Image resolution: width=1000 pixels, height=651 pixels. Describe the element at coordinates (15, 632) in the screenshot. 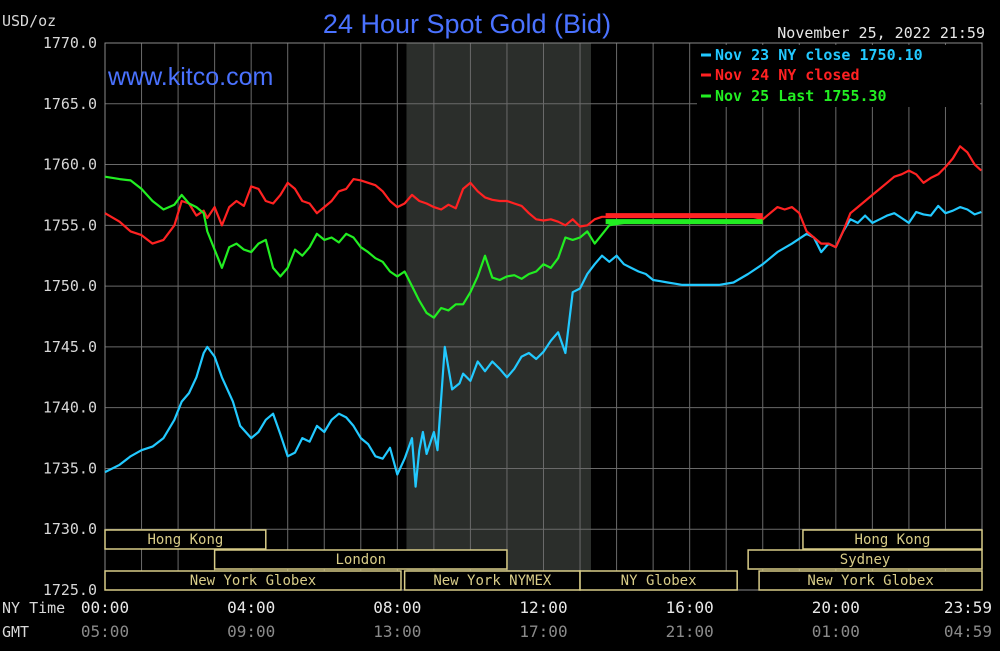

I see `x-row-label: GMT` at that location.